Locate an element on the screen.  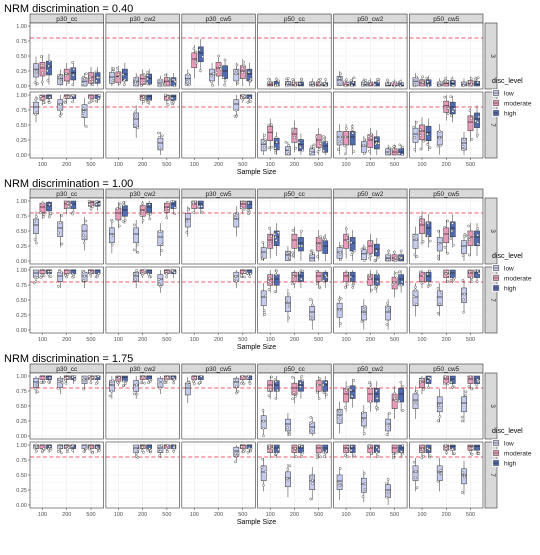
y-tick-label: 0.25 is located at coordinates (21, 316).